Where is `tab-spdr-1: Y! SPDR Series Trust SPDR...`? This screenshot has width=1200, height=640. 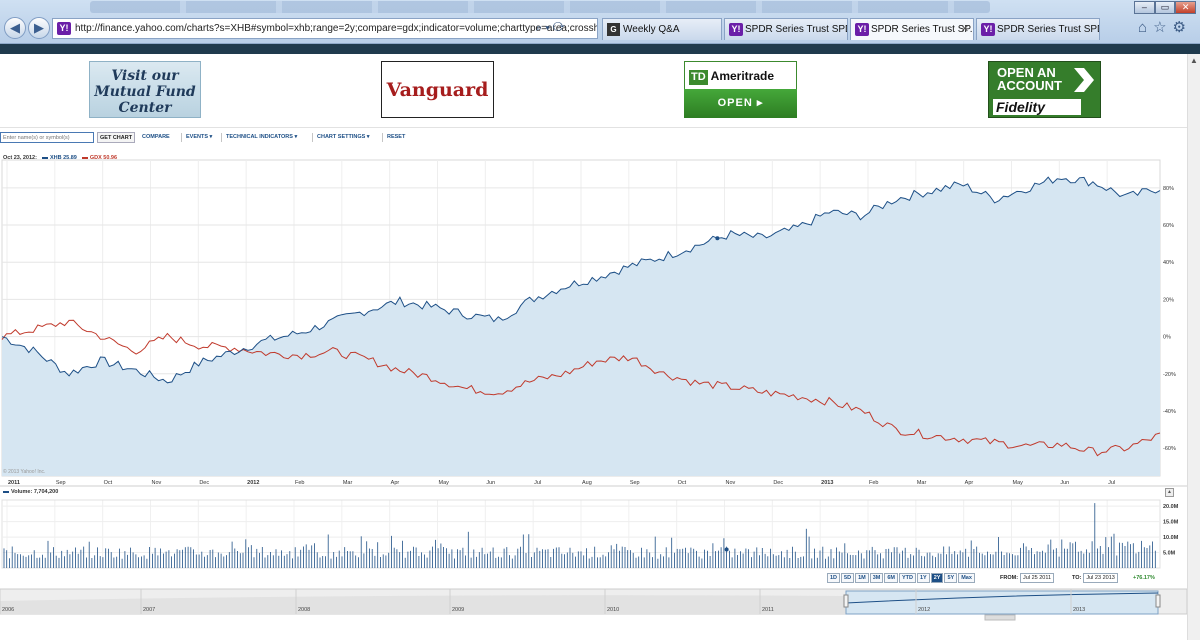
tab-spdr-1: Y! SPDR Series Trust SPDR... is located at coordinates (786, 29).